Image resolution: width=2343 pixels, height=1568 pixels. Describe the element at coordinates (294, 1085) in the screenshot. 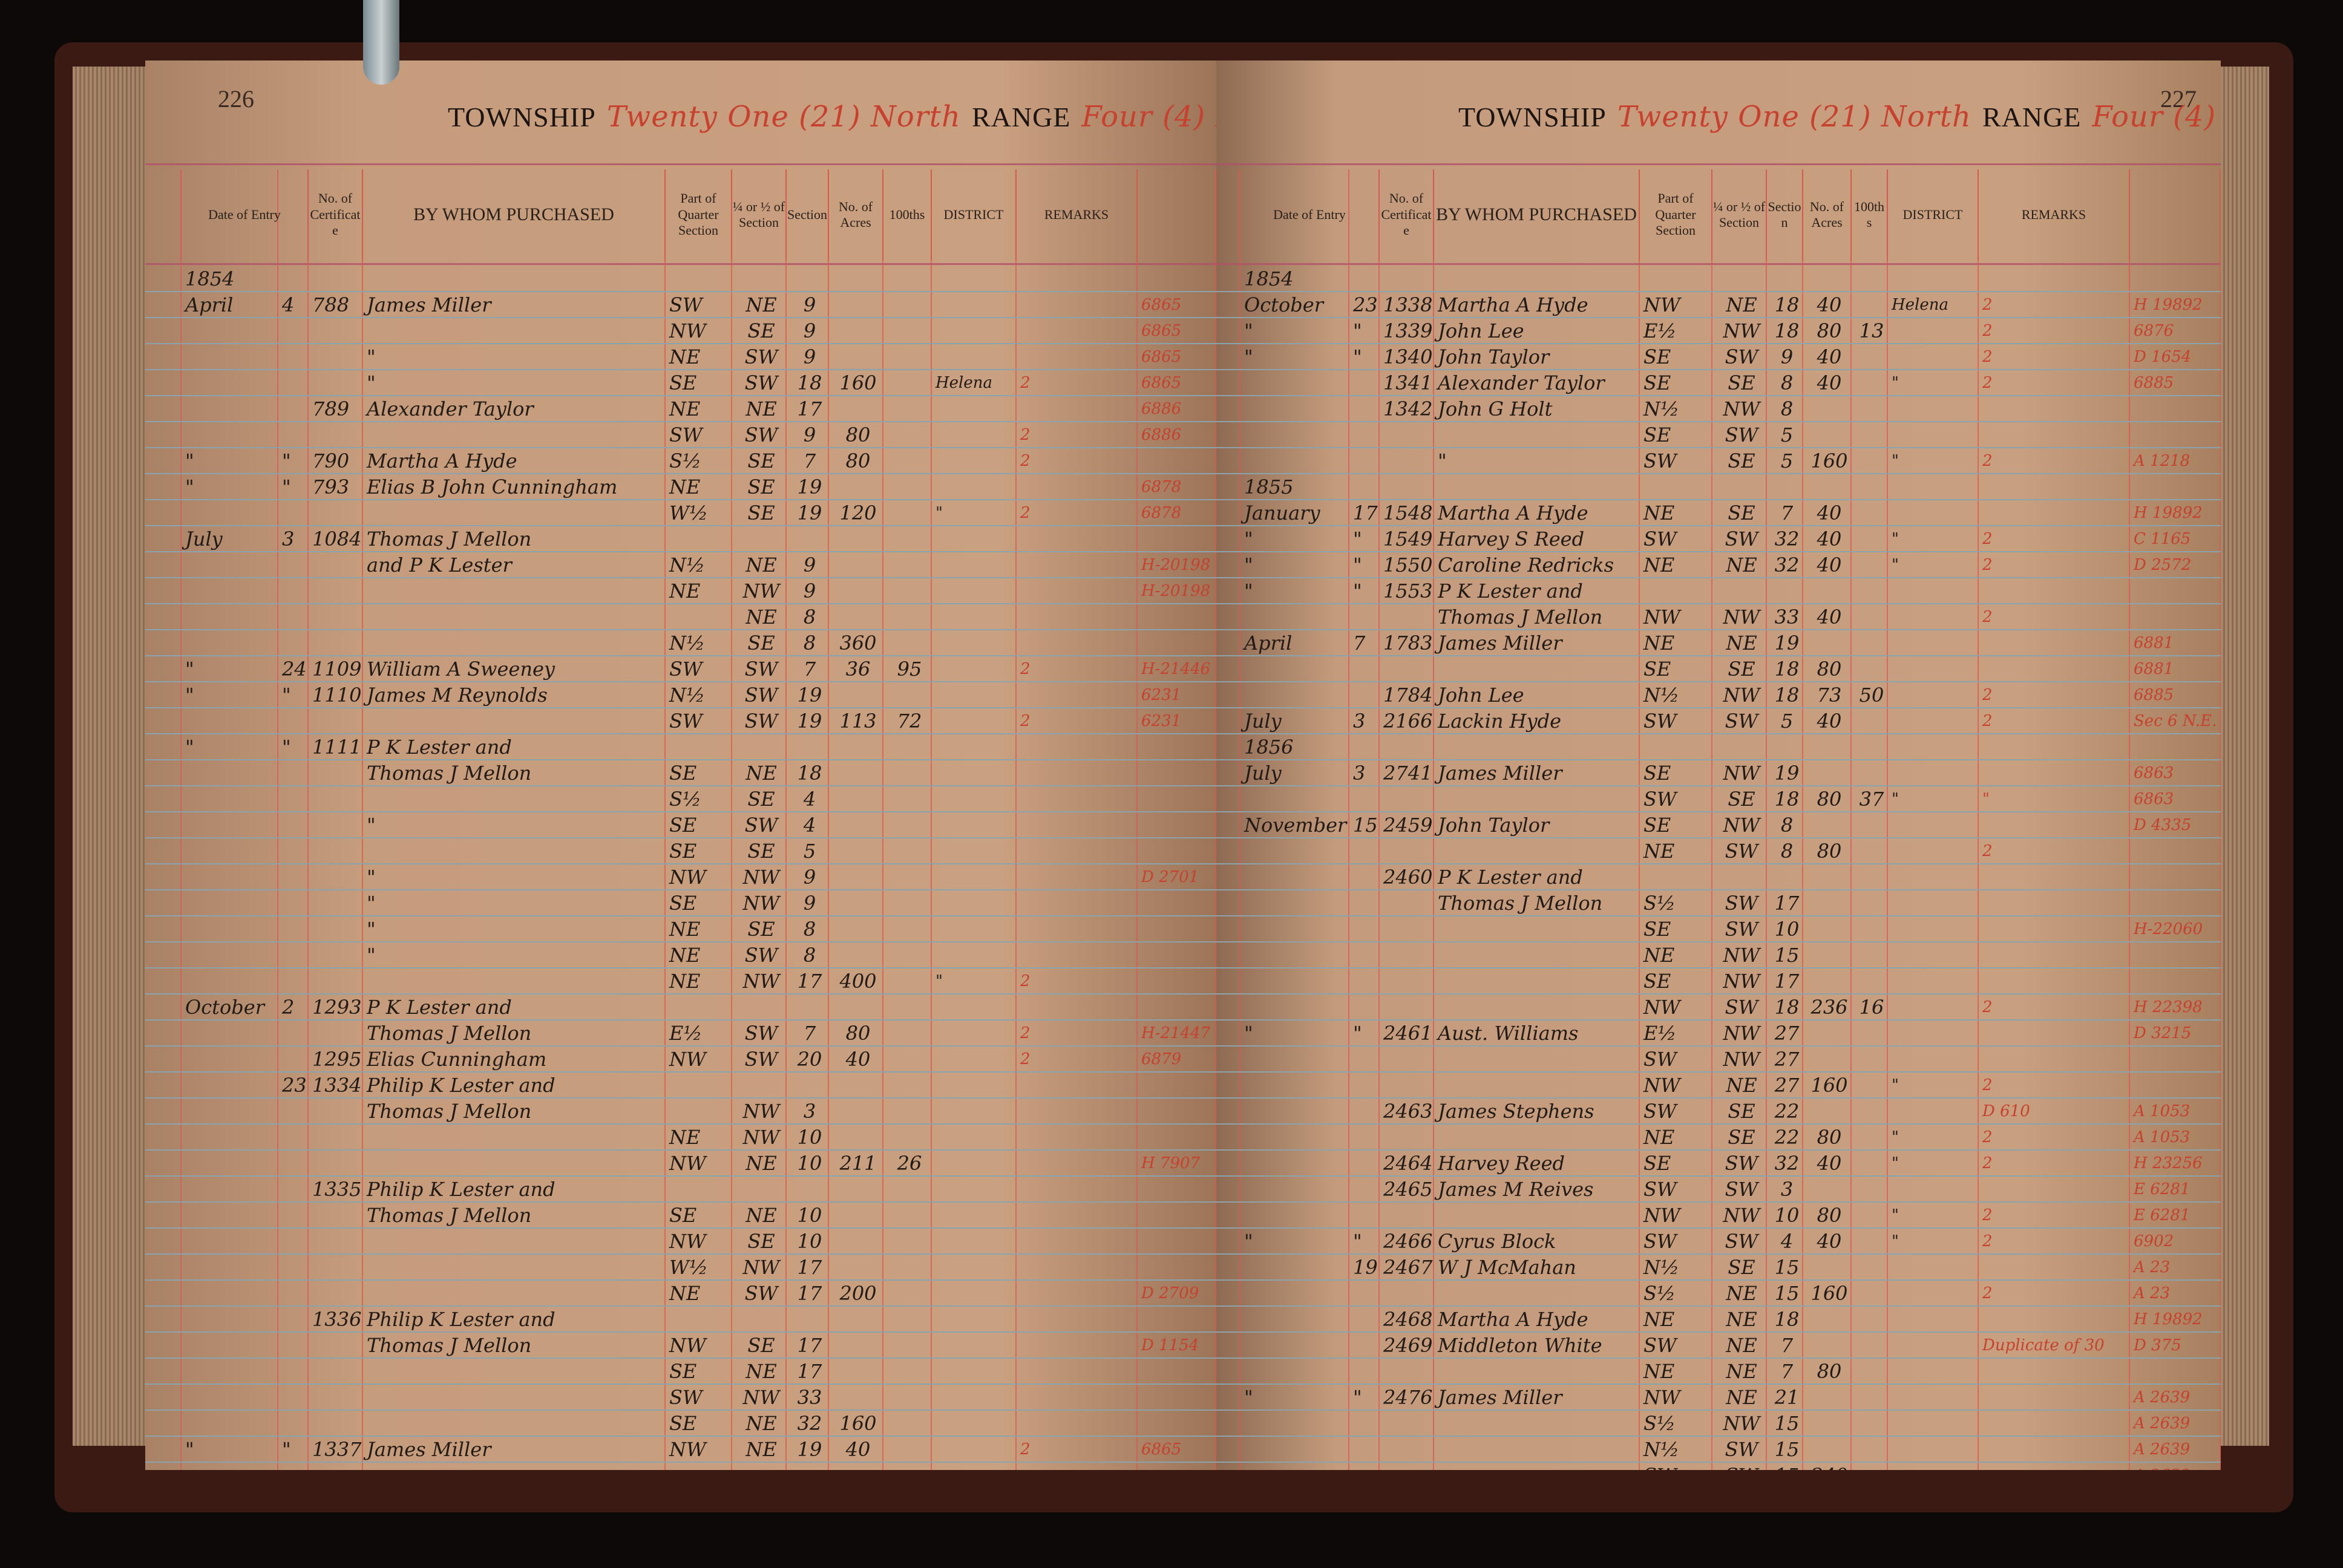

I see `table-cell: 23` at that location.